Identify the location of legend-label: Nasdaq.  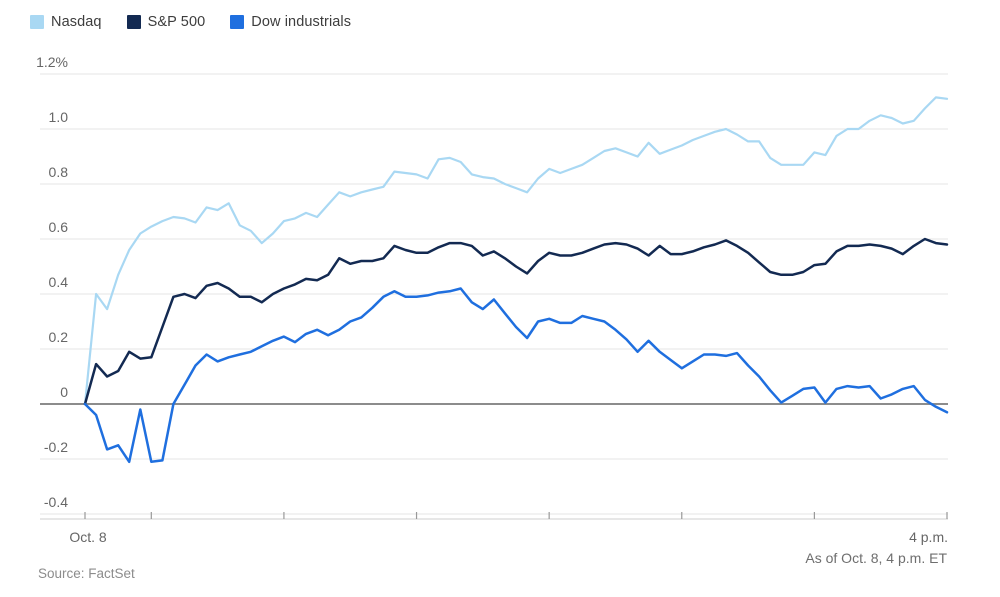
(76, 22).